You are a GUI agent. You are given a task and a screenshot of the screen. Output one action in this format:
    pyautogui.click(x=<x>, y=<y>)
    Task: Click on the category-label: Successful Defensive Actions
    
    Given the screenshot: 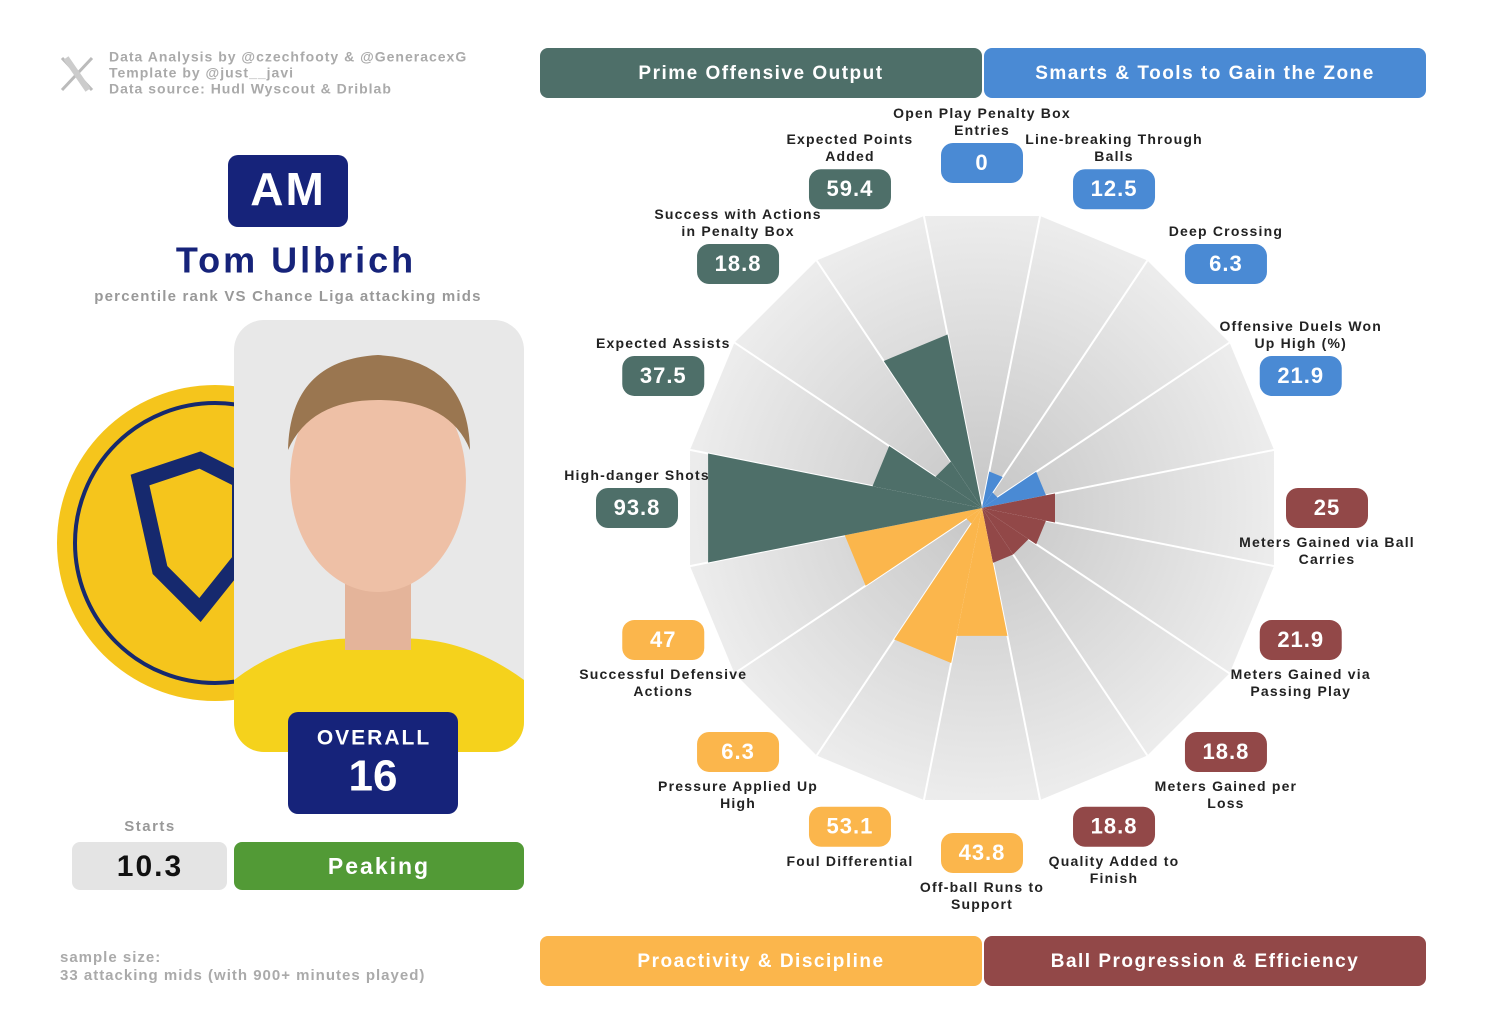 What is the action you would take?
    pyautogui.click(x=663, y=683)
    